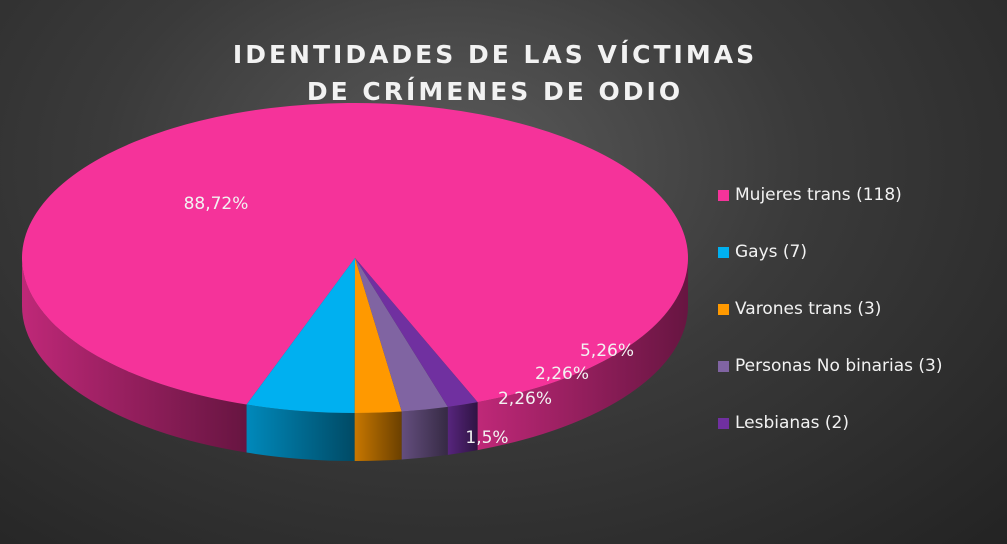 This screenshot has height=544, width=1007. I want to click on data-label-1: 5,26%, so click(607, 351).